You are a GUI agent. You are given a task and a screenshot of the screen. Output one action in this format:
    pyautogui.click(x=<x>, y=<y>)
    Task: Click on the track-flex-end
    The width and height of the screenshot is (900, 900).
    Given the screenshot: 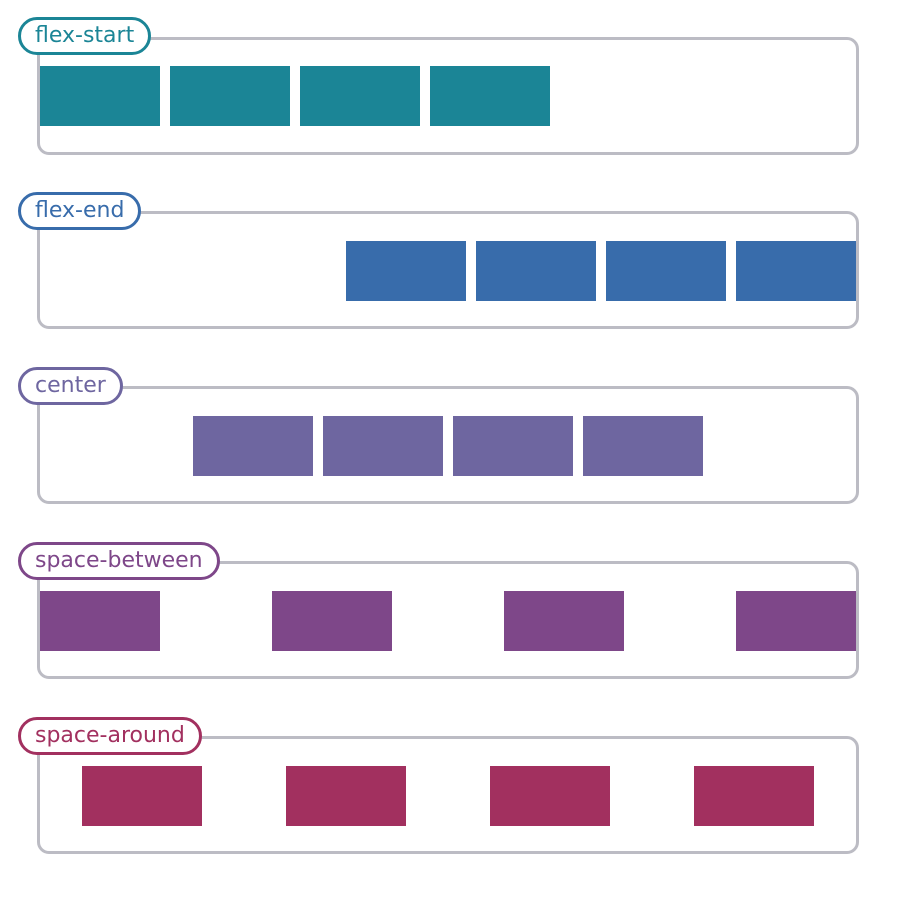 What is the action you would take?
    pyautogui.click(x=448, y=271)
    